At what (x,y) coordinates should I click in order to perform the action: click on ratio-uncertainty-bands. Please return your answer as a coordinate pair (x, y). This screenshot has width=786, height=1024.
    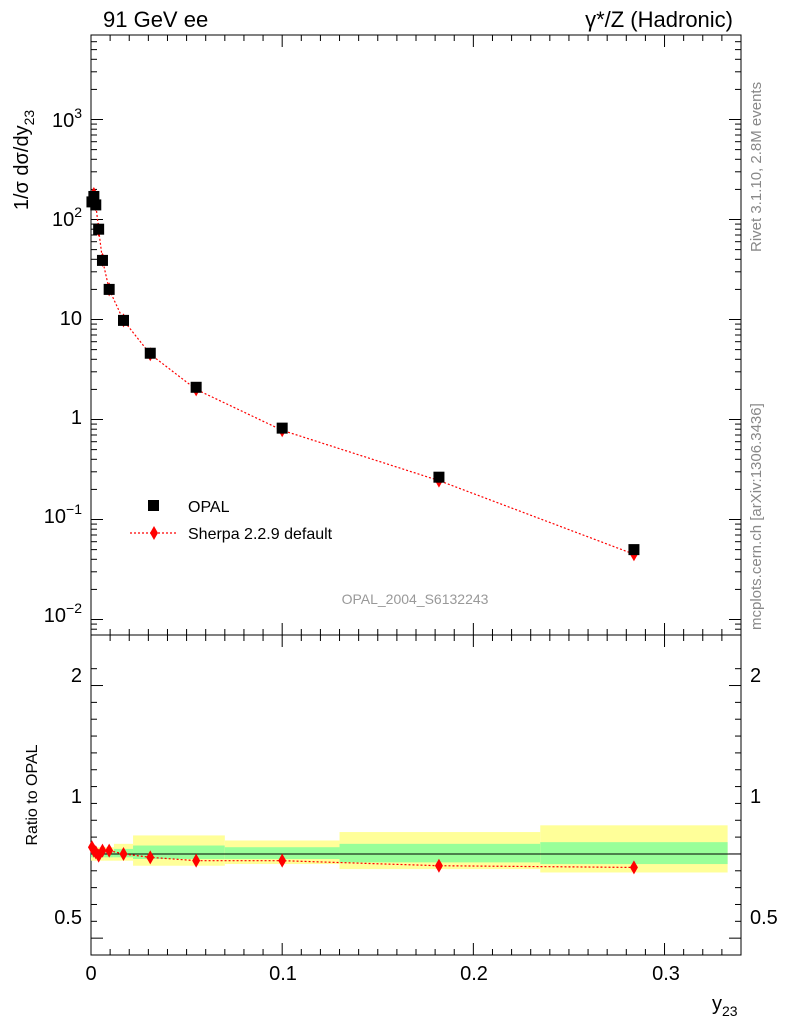
    Looking at the image, I should click on (409, 849).